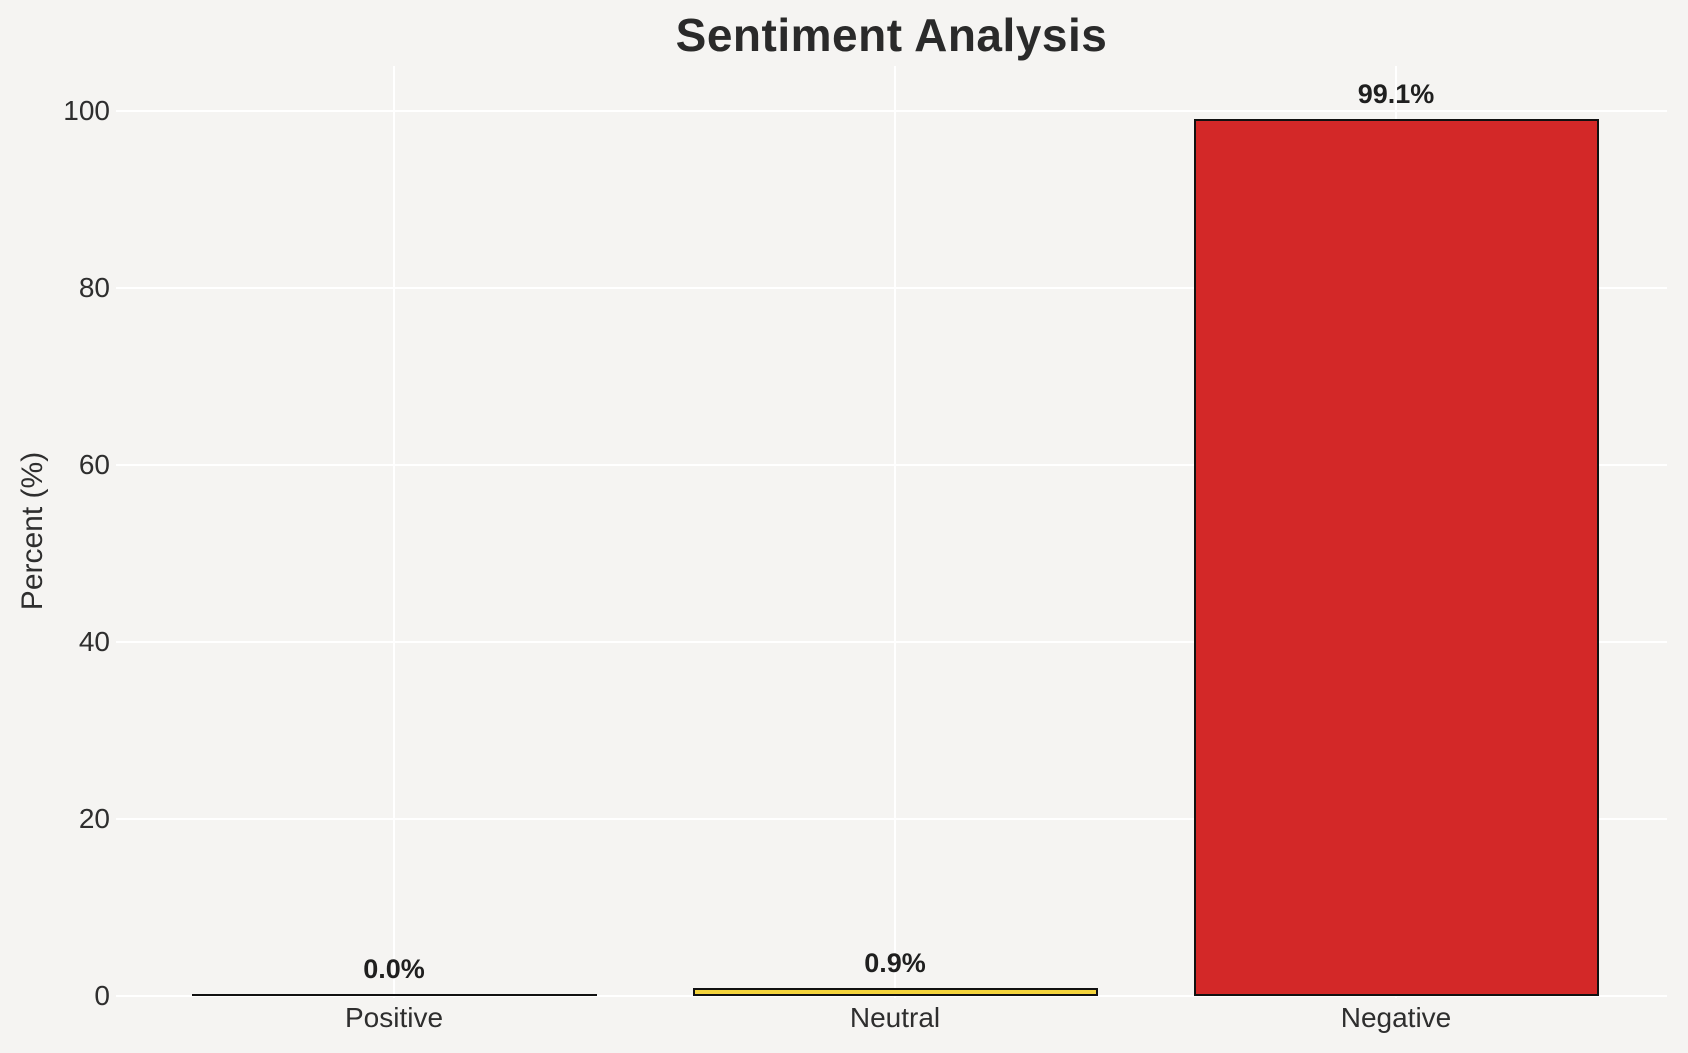 The width and height of the screenshot is (1688, 1053). I want to click on y-tick-label: 0, so click(102, 995).